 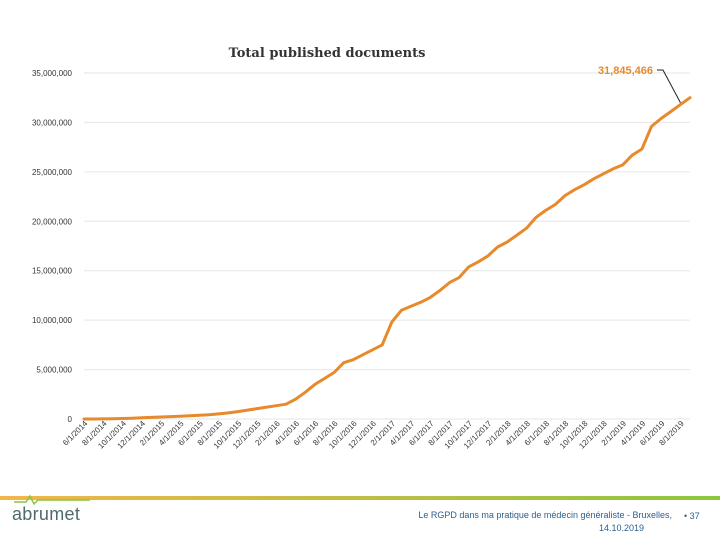 What do you see at coordinates (70, 419) in the screenshot?
I see `y-tick-label: 0` at bounding box center [70, 419].